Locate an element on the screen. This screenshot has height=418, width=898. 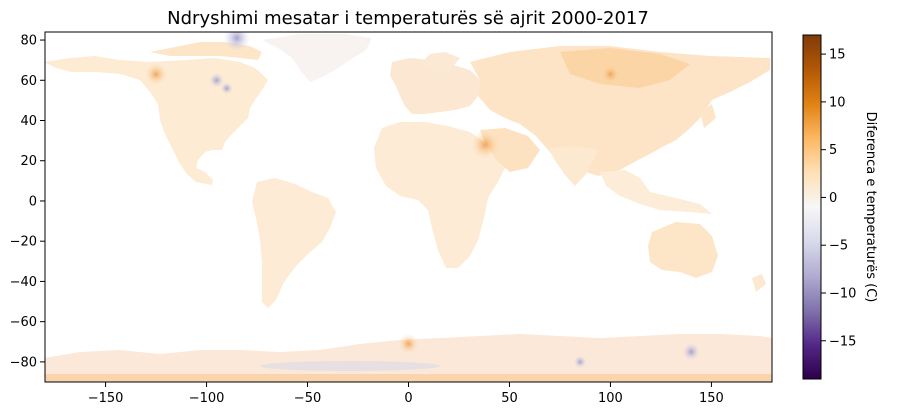
x-tick-label: 150 is located at coordinates (711, 398).